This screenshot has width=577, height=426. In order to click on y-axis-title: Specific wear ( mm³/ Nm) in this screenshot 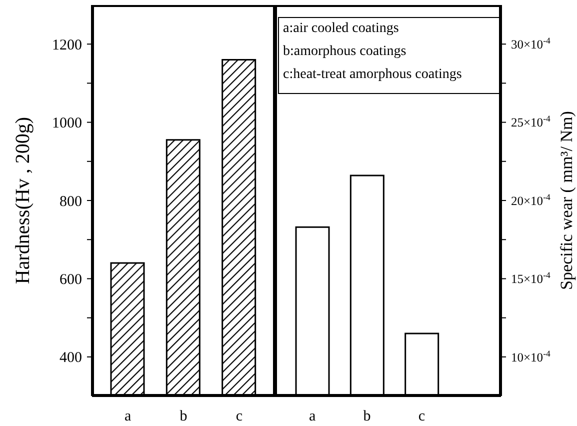, I will do `click(566, 200)`.